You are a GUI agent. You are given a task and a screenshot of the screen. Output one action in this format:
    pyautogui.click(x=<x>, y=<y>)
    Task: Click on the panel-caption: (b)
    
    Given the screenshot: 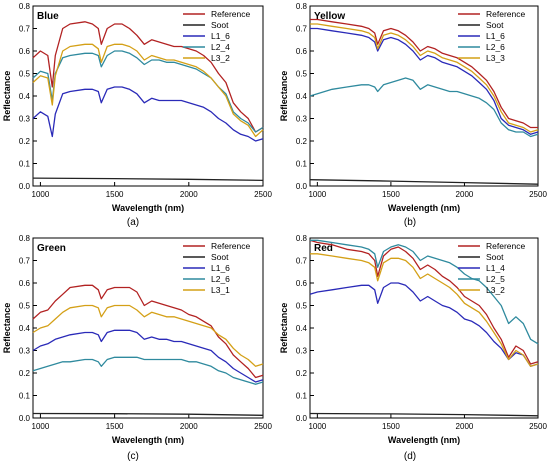 What is the action you would take?
    pyautogui.click(x=410, y=222)
    